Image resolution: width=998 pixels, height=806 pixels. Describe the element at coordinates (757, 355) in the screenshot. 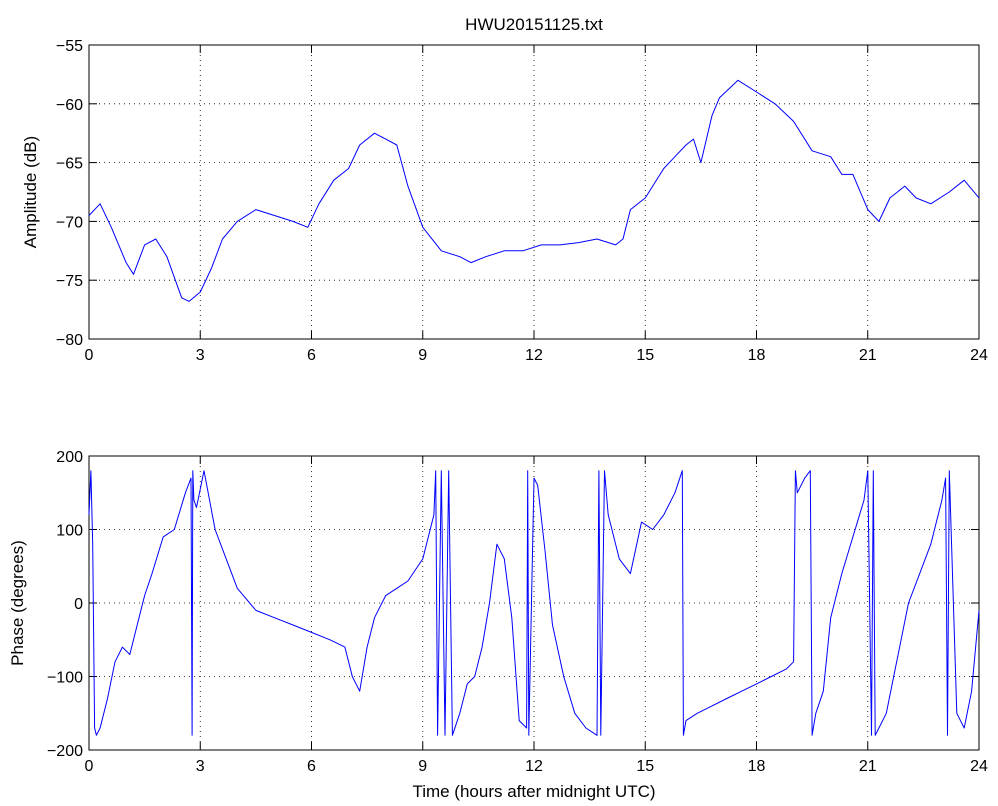

I see `amplitude-x-tick-label: 18` at that location.